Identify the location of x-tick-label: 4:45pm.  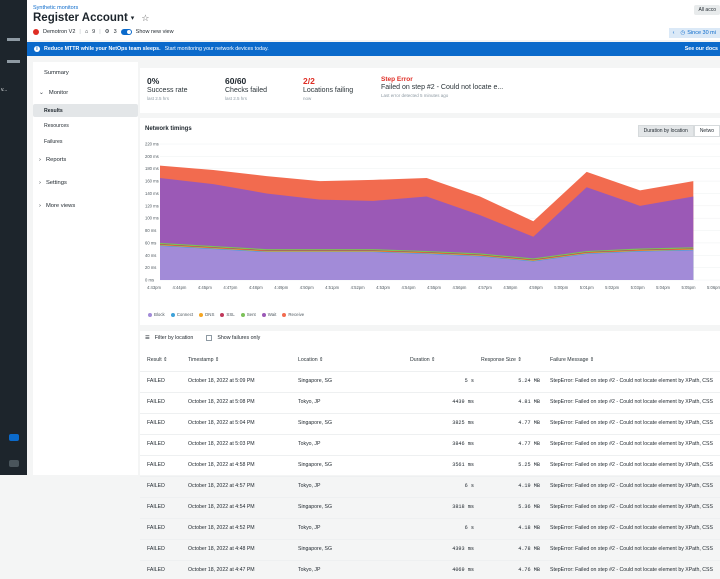
(205, 287).